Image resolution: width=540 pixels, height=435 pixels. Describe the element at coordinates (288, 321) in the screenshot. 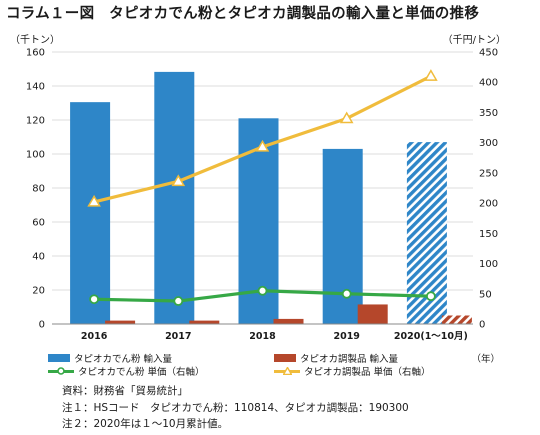

I see `bar-prepared-2018` at that location.